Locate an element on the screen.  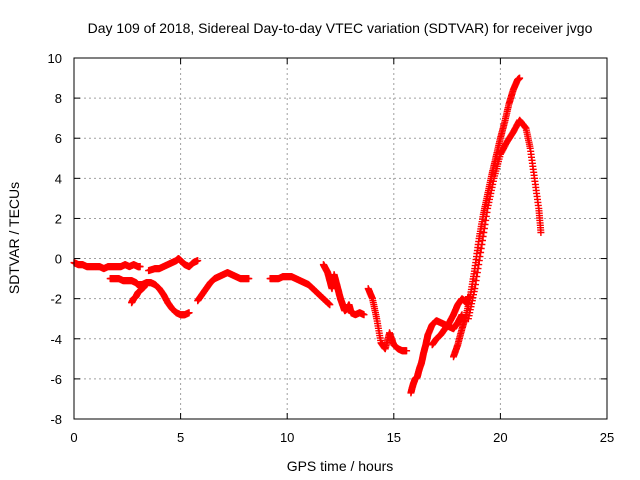
series-arc5 is located at coordinates (223, 287).